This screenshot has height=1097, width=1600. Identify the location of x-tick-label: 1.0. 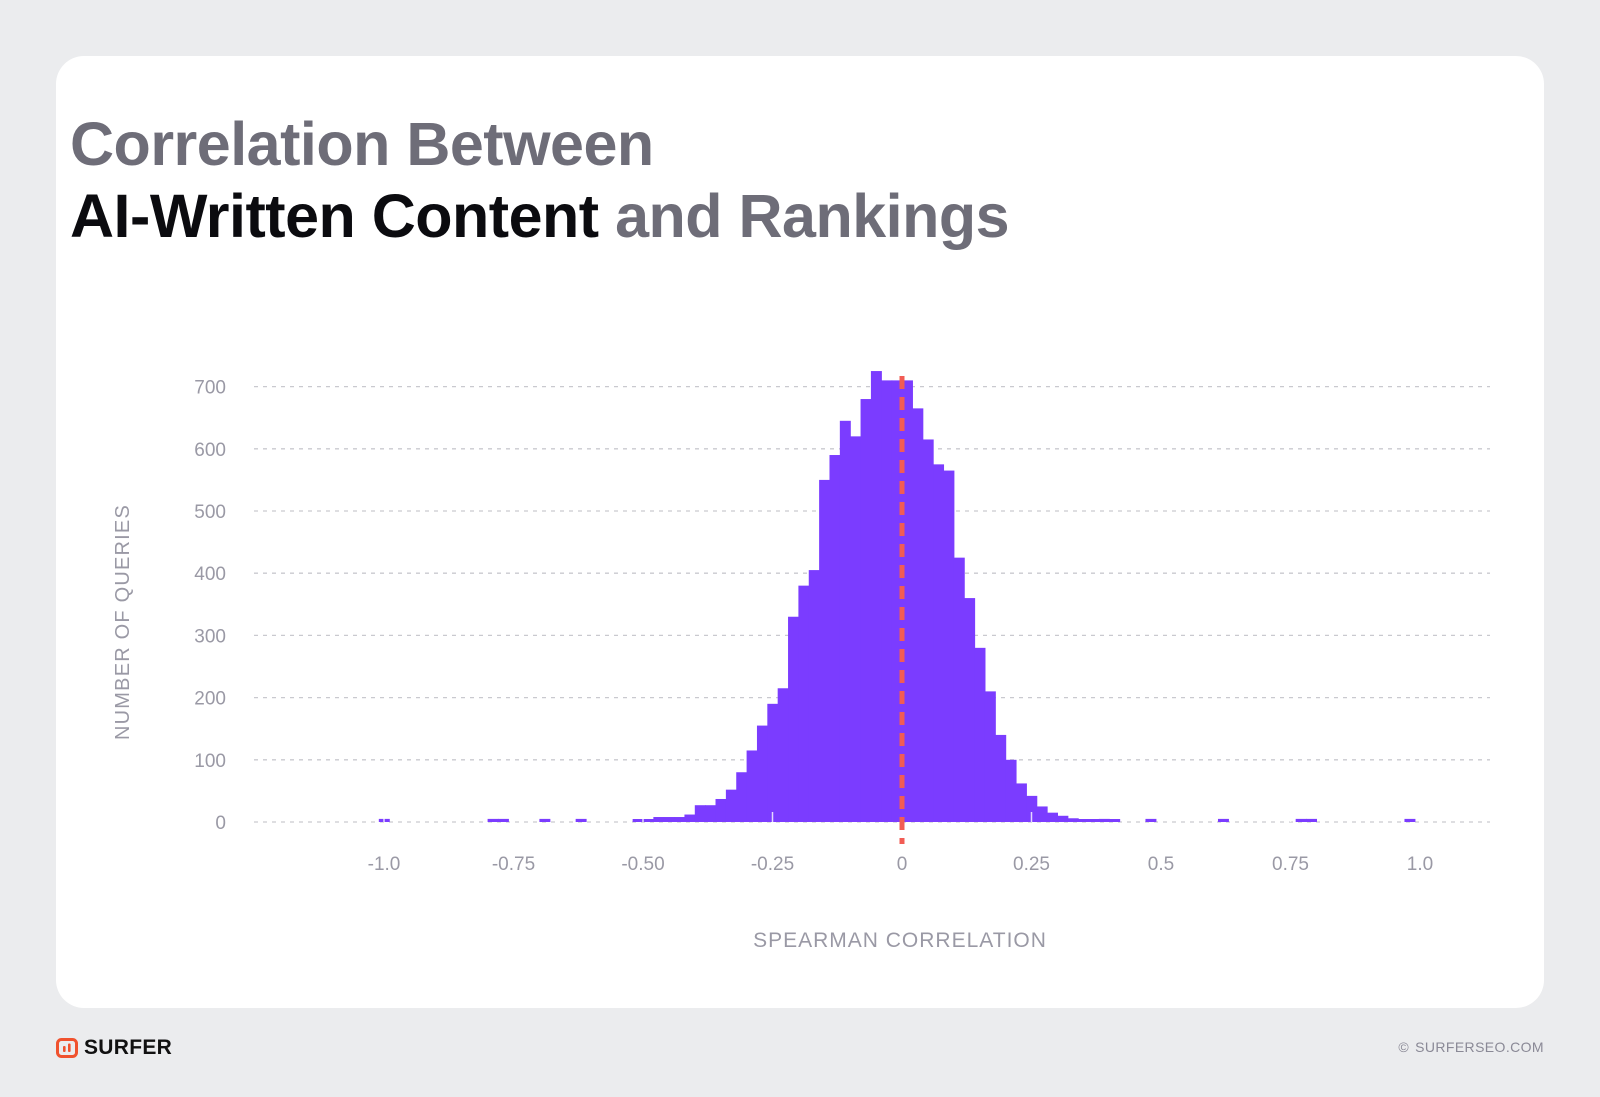
(1420, 864).